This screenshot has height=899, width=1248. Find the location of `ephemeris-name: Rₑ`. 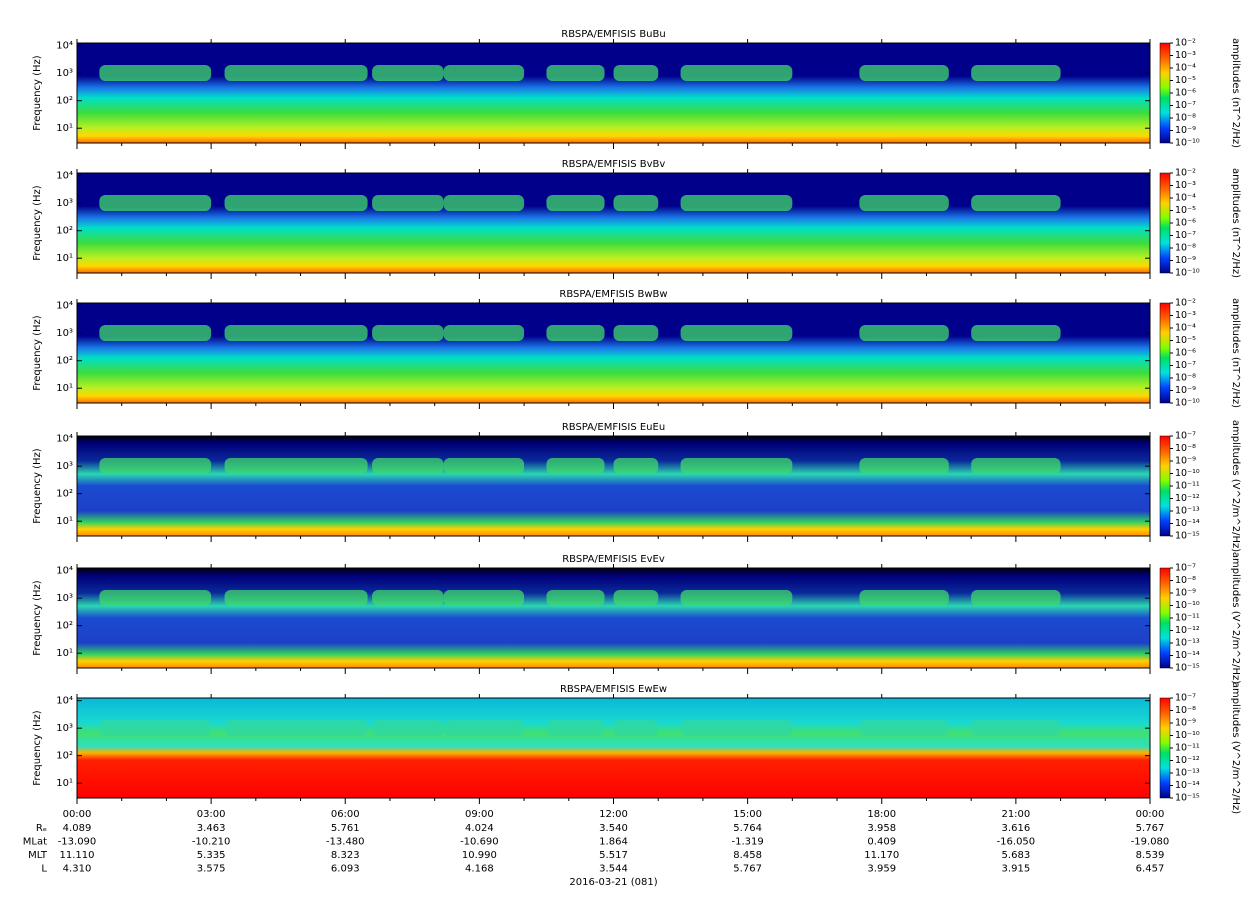

ephemeris-name: Rₑ is located at coordinates (41, 828).